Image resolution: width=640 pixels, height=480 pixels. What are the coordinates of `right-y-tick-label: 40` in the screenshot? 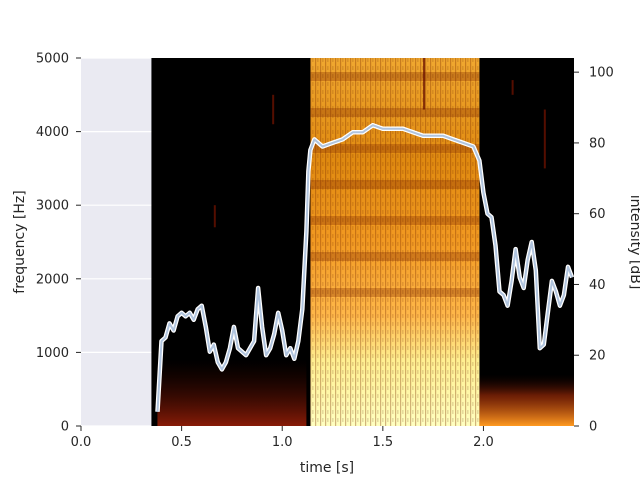 It's located at (597, 285).